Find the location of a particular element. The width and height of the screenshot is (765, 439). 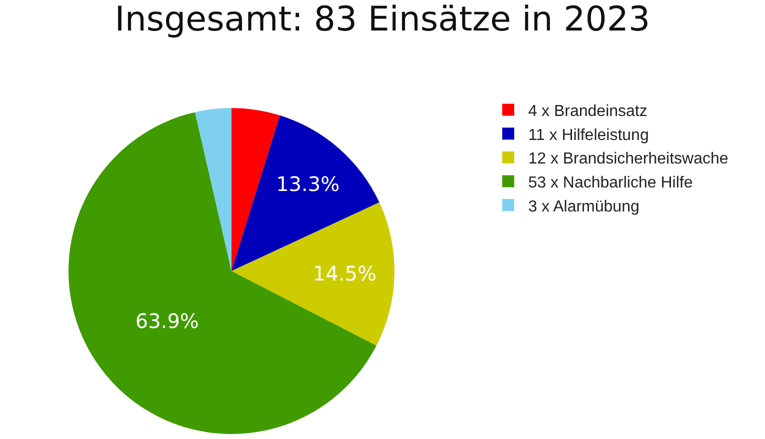

data-label: 13.3% is located at coordinates (308, 184).